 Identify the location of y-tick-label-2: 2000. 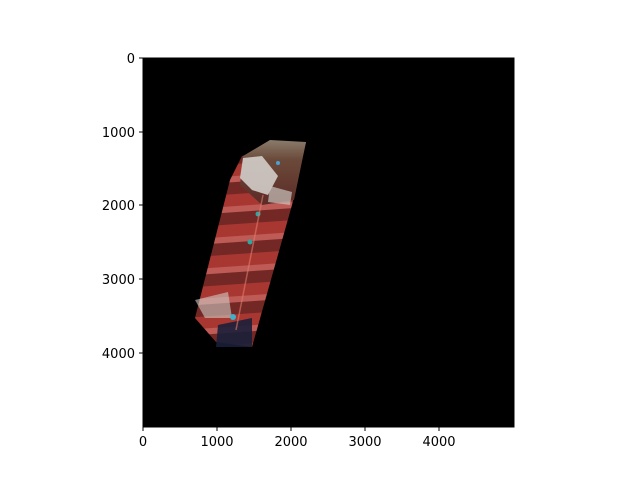
(118, 206).